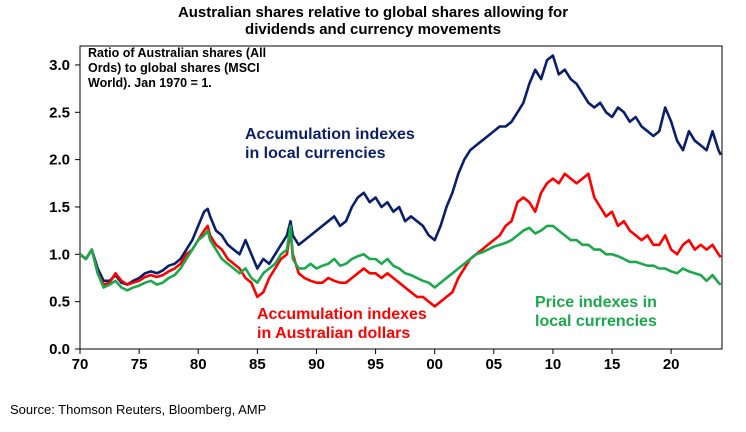 The height and width of the screenshot is (432, 746). I want to click on x-tick-label: 10, so click(553, 364).